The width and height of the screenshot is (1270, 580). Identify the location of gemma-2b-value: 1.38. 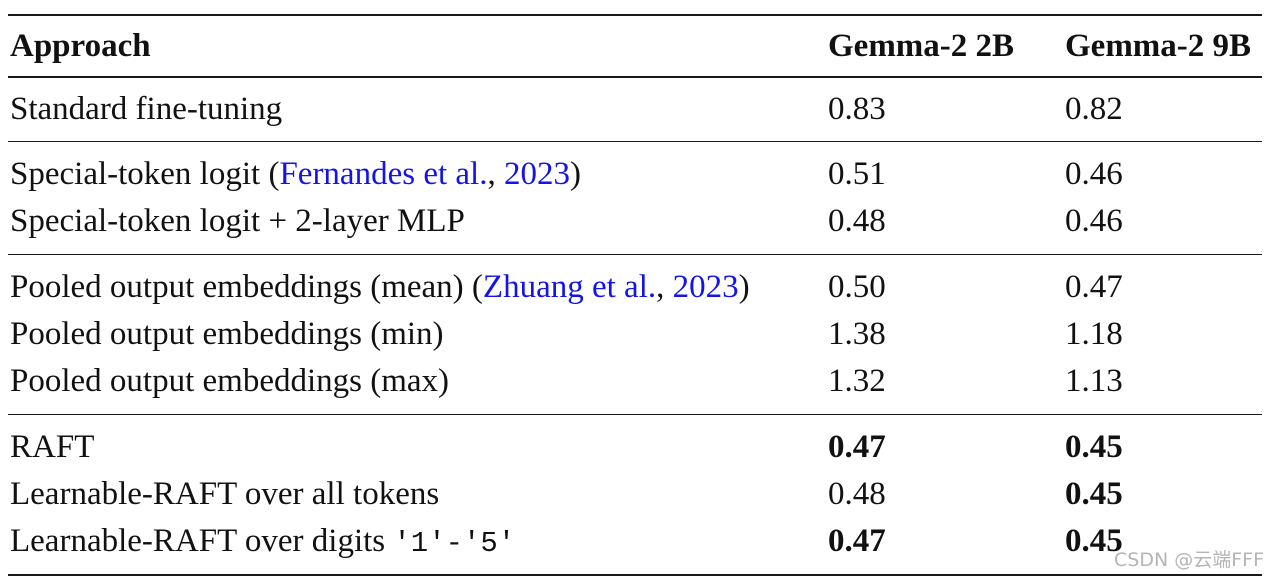
(857, 334).